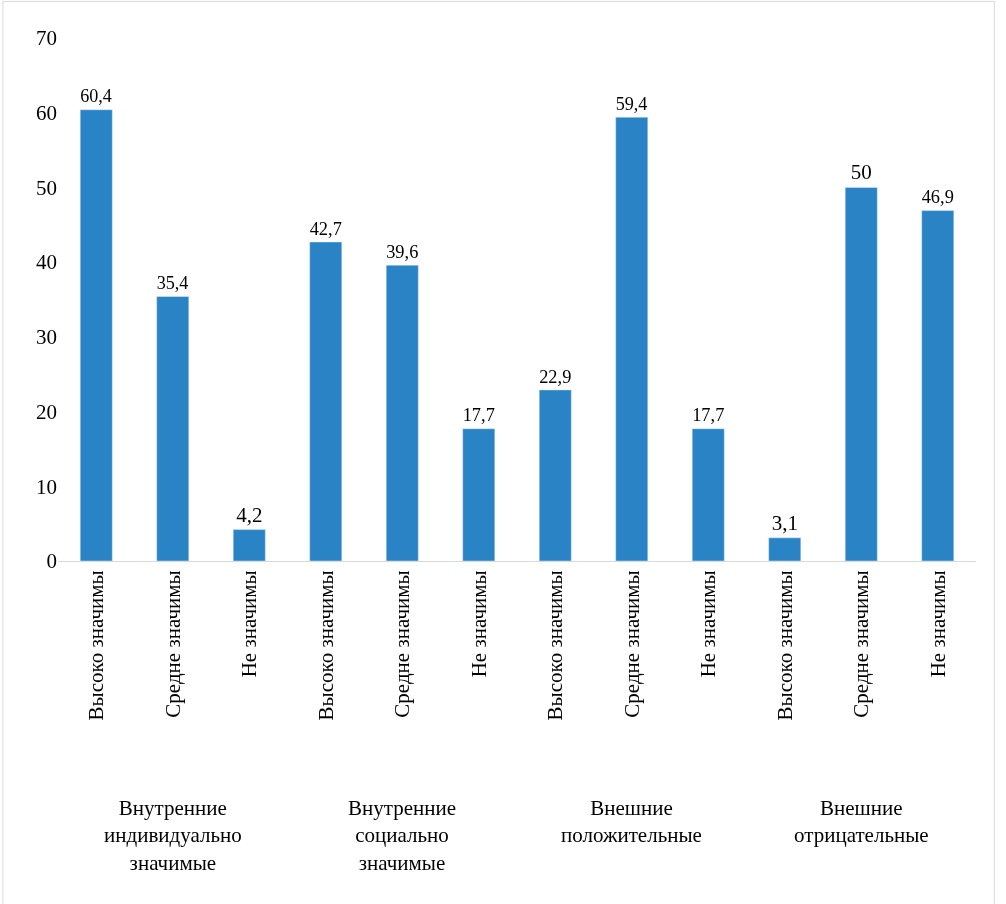 The image size is (1006, 904). I want to click on data-label: 3,1, so click(784, 522).